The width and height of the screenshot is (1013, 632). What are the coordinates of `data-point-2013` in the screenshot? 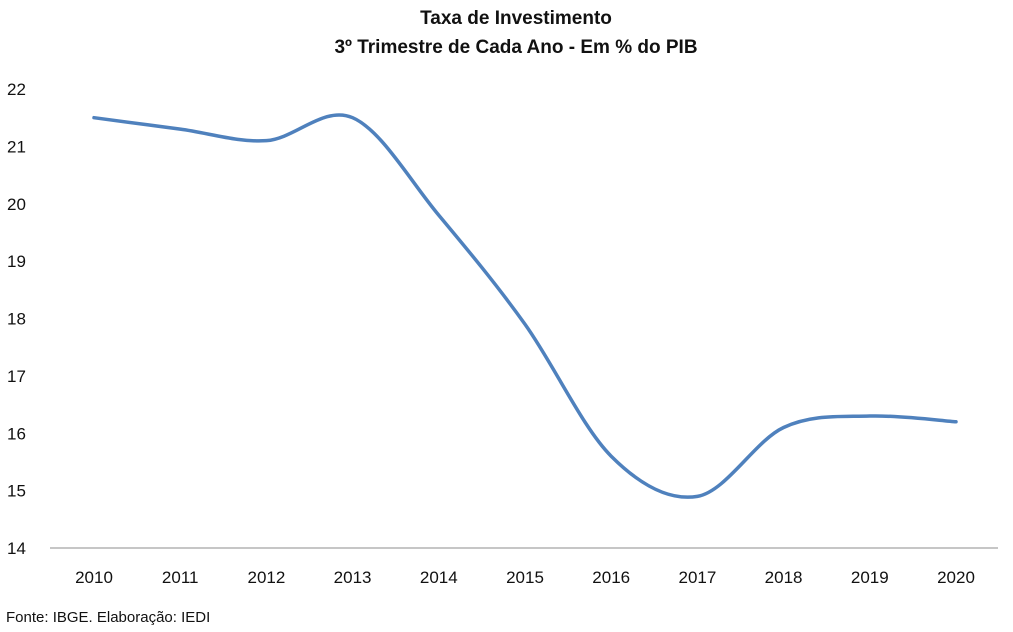 It's located at (353, 118).